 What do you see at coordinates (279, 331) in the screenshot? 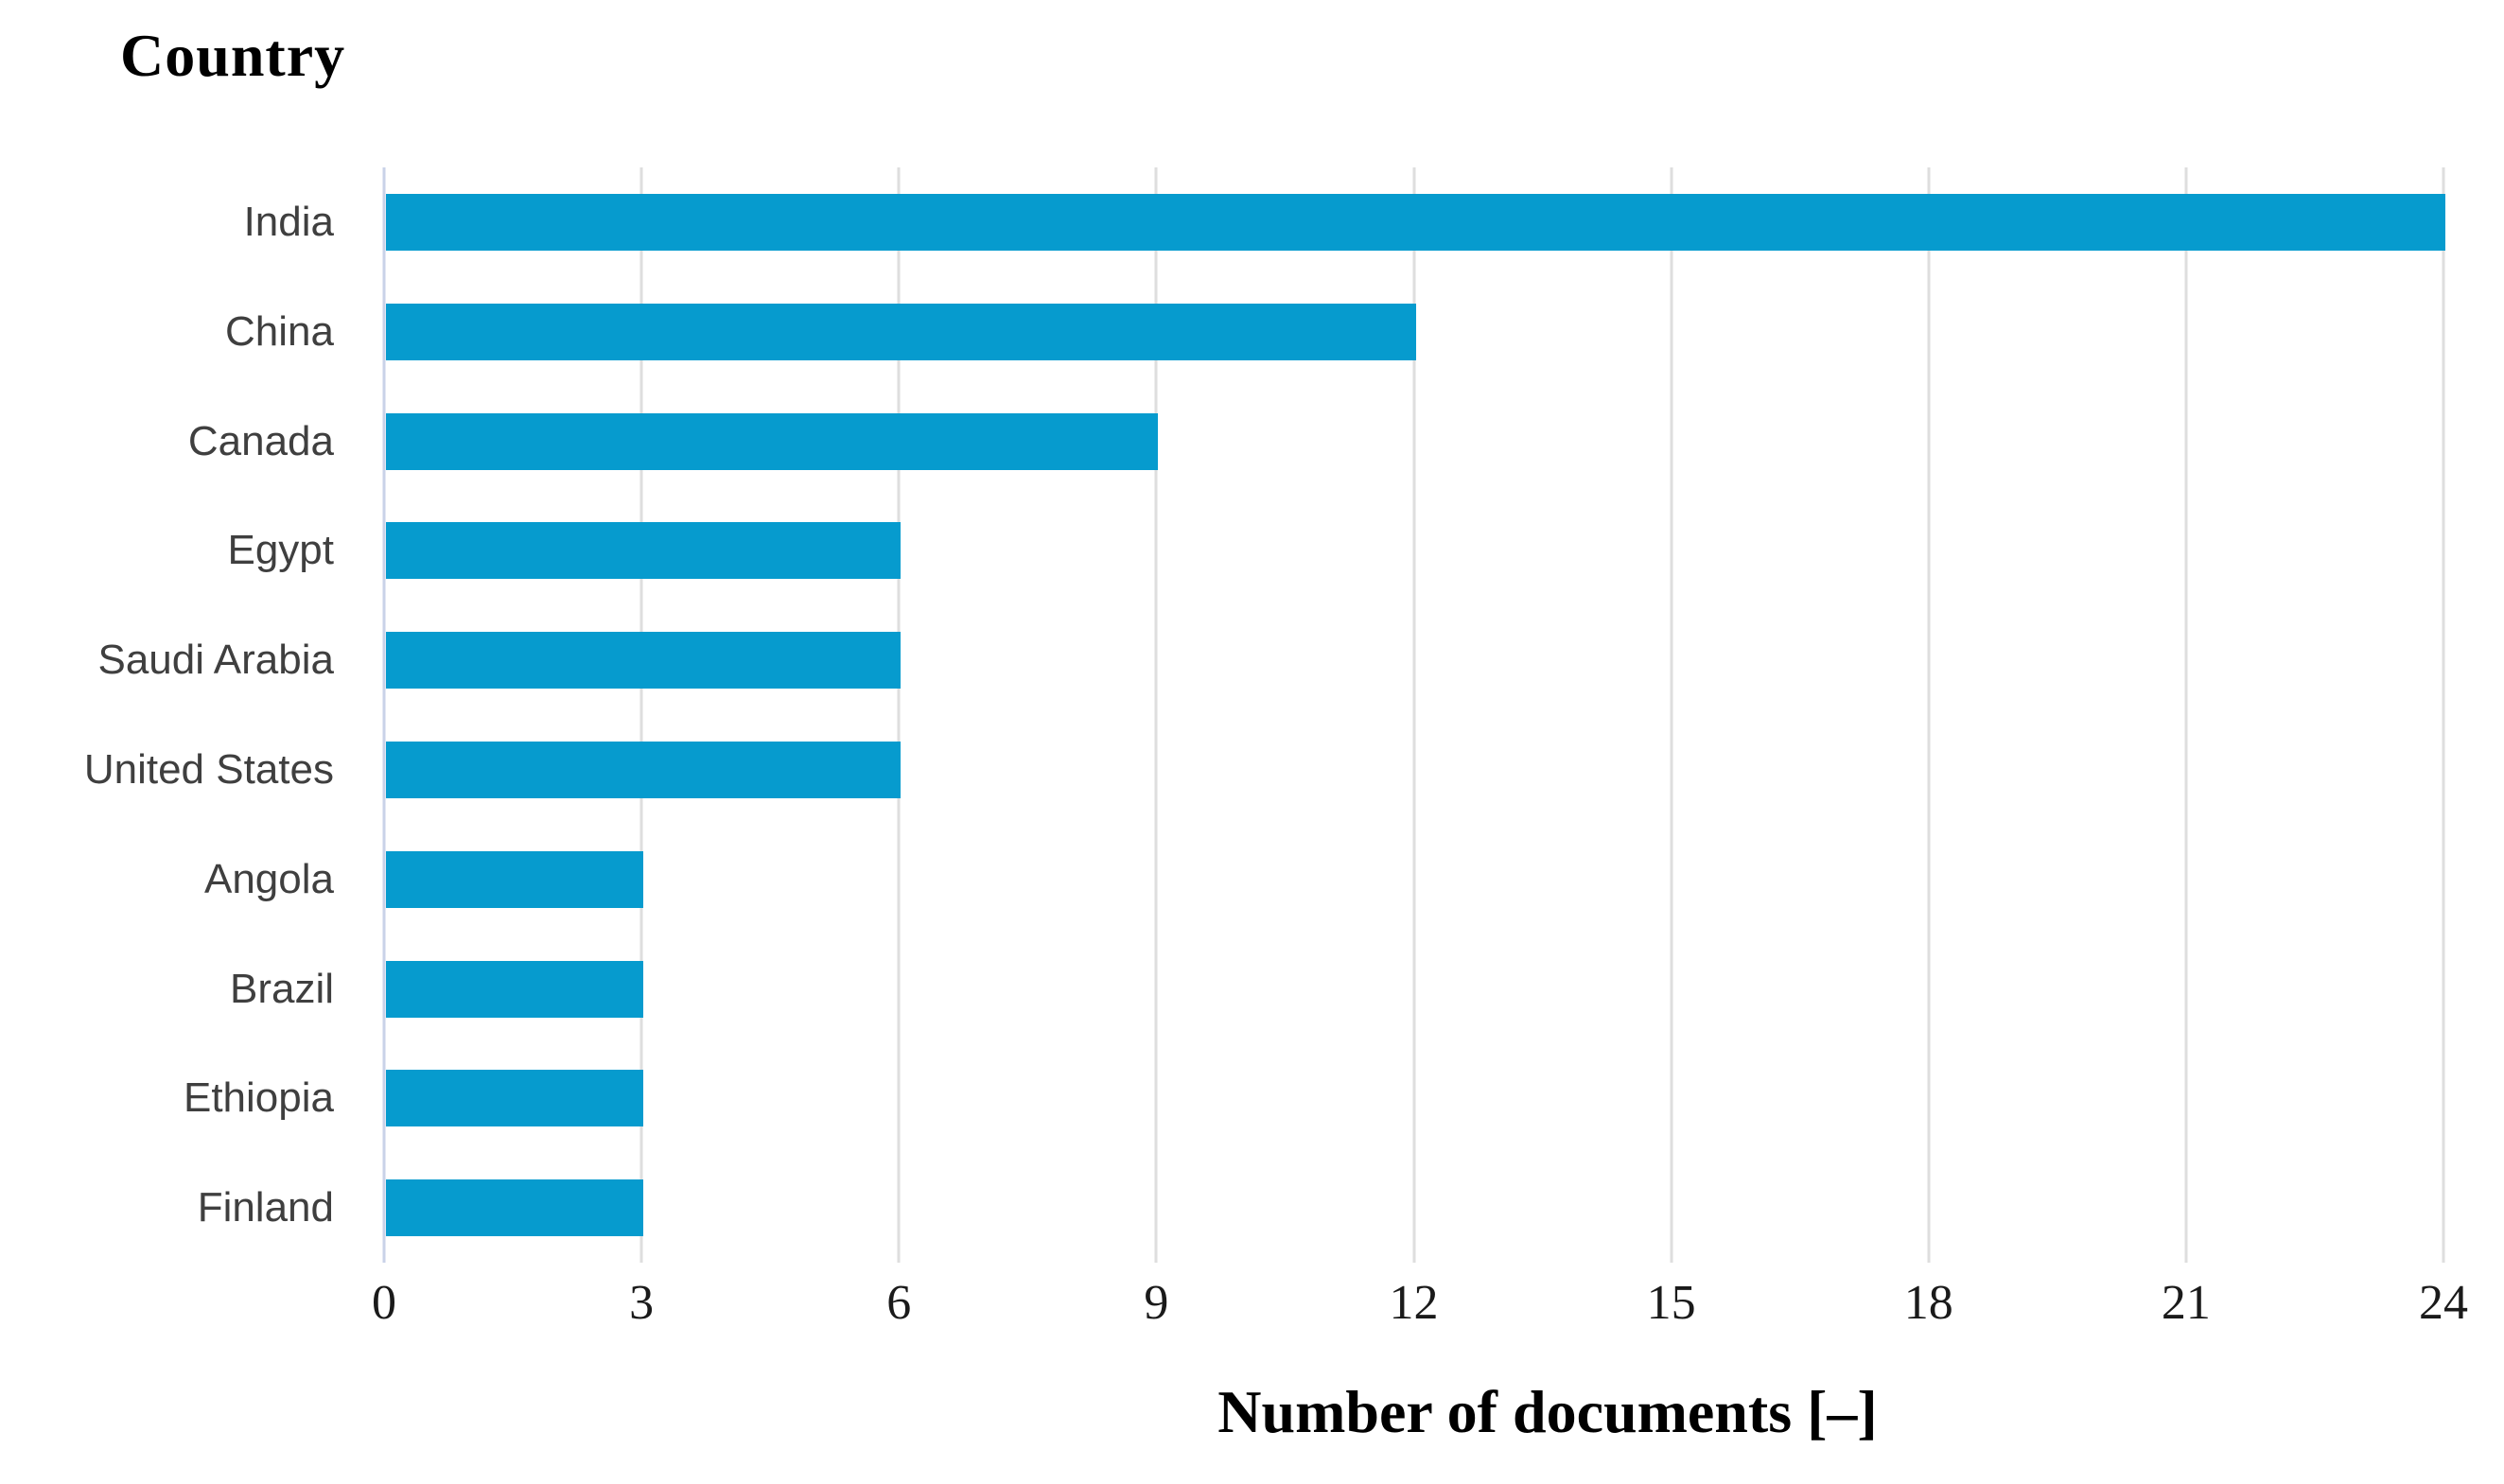
I see `category-label: China` at bounding box center [279, 331].